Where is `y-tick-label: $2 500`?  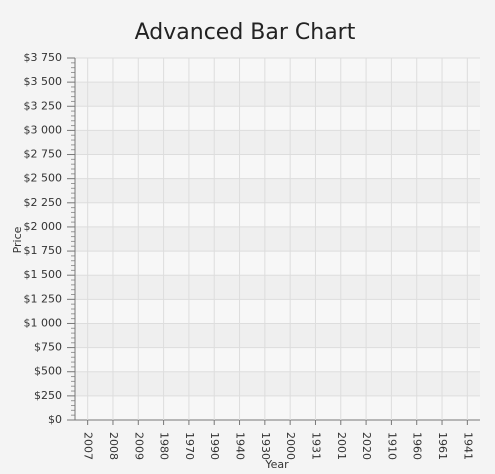
y-tick-label: $2 500 is located at coordinates (43, 178).